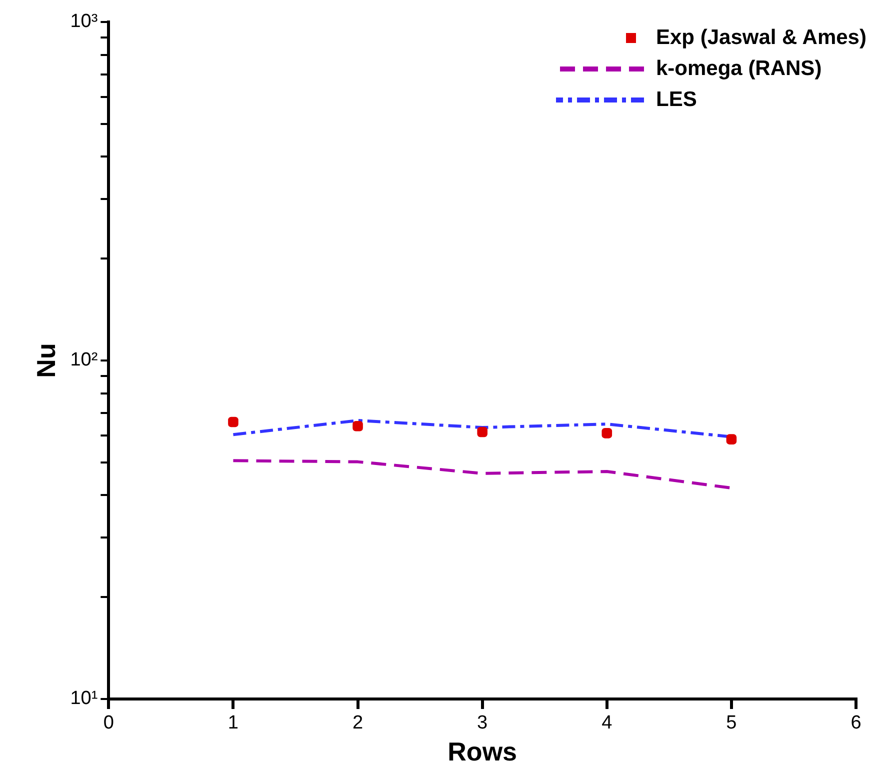  I want to click on x-tick-label: 3, so click(482, 723).